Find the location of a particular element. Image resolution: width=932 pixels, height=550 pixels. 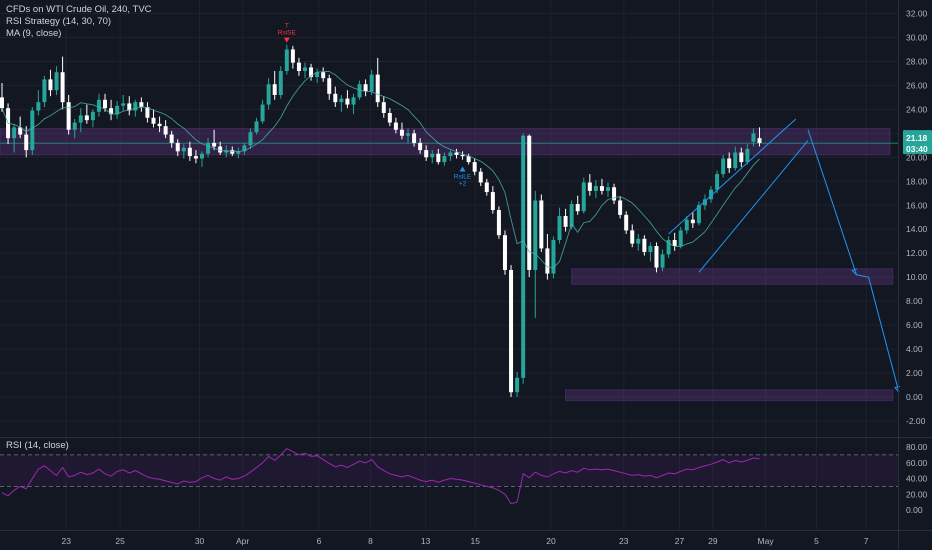

projection-path is located at coordinates (853, 261).